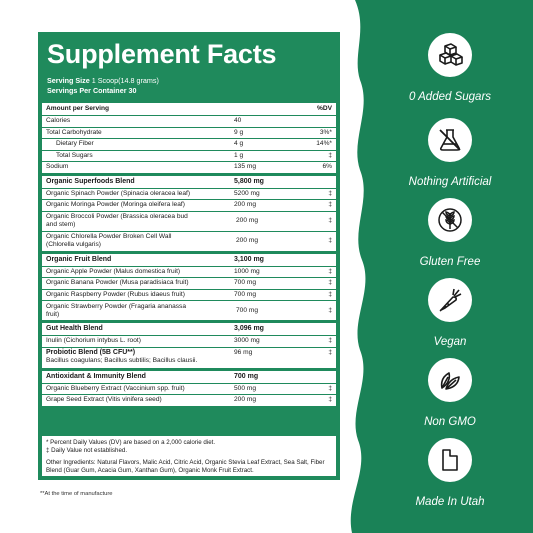  What do you see at coordinates (249, 328) in the screenshot?
I see `blend-amount: 3,096 mg` at bounding box center [249, 328].